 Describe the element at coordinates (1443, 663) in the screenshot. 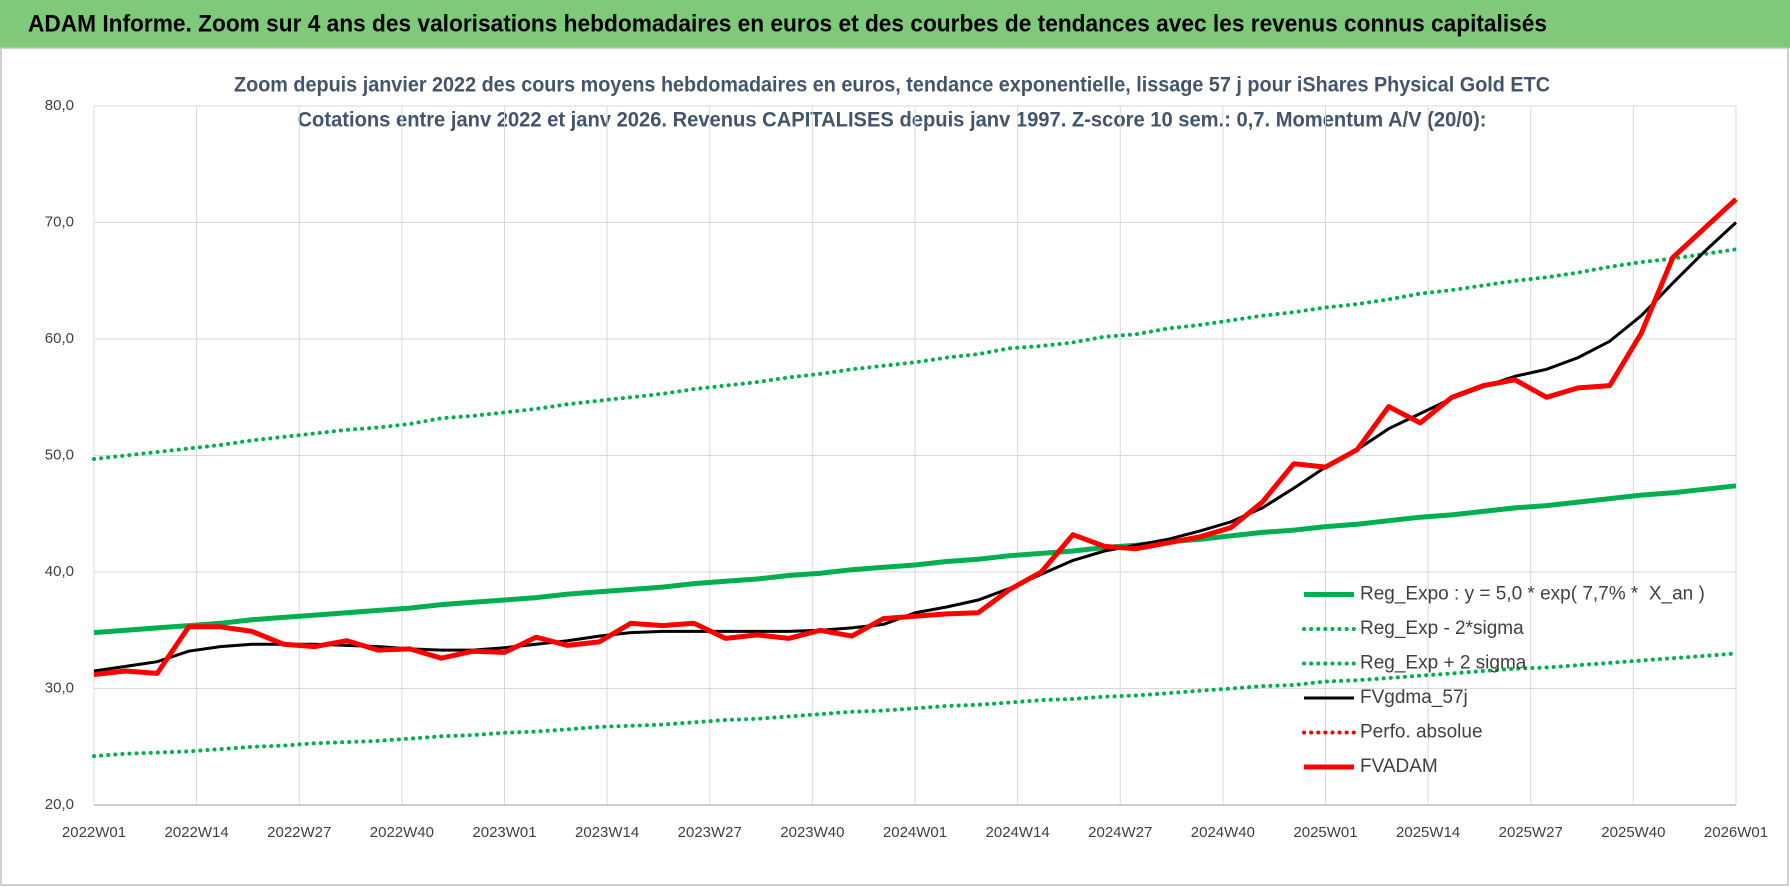

I see `legend-label: Reg_Exp + 2 sigma` at that location.